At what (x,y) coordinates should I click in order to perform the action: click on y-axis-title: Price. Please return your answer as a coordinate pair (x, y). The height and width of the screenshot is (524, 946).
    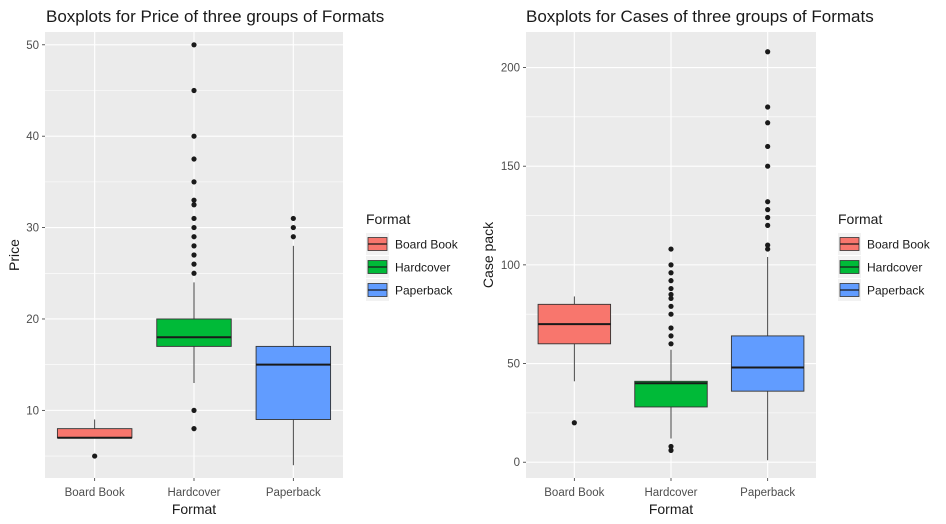
    Looking at the image, I should click on (14, 255).